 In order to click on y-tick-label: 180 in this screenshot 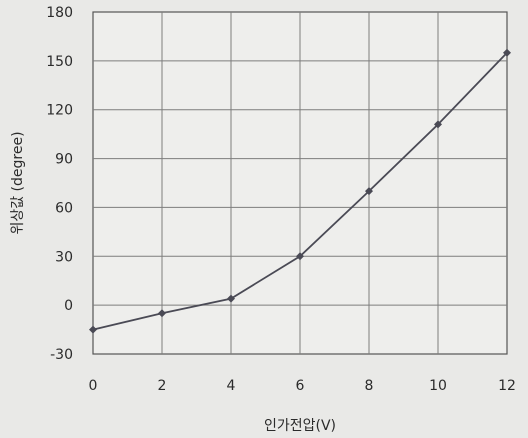, I will do `click(59, 13)`.